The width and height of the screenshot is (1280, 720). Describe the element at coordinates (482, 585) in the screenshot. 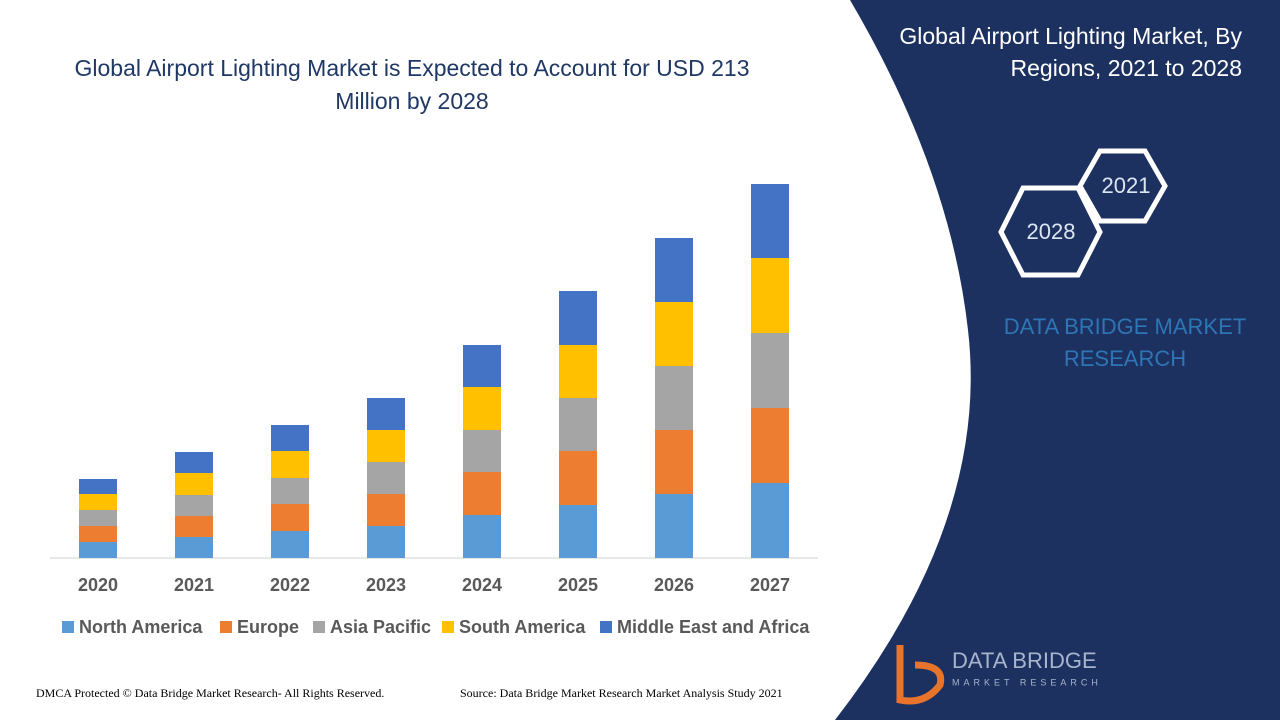

I see `x-tick-label: 2024` at that location.